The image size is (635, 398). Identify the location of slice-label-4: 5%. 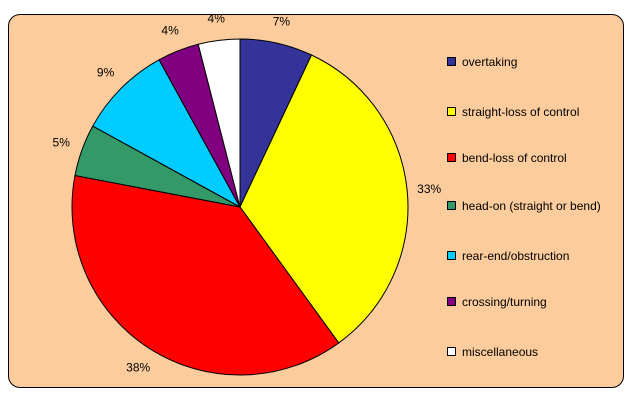
(62, 143).